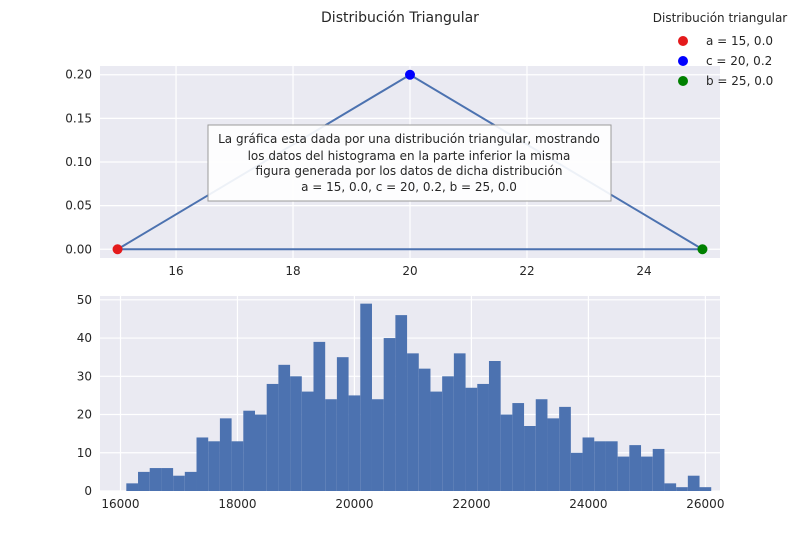 The height and width of the screenshot is (550, 800). Describe the element at coordinates (120, 504) in the screenshot. I see `histogram-x-tick-label: 16000` at that location.